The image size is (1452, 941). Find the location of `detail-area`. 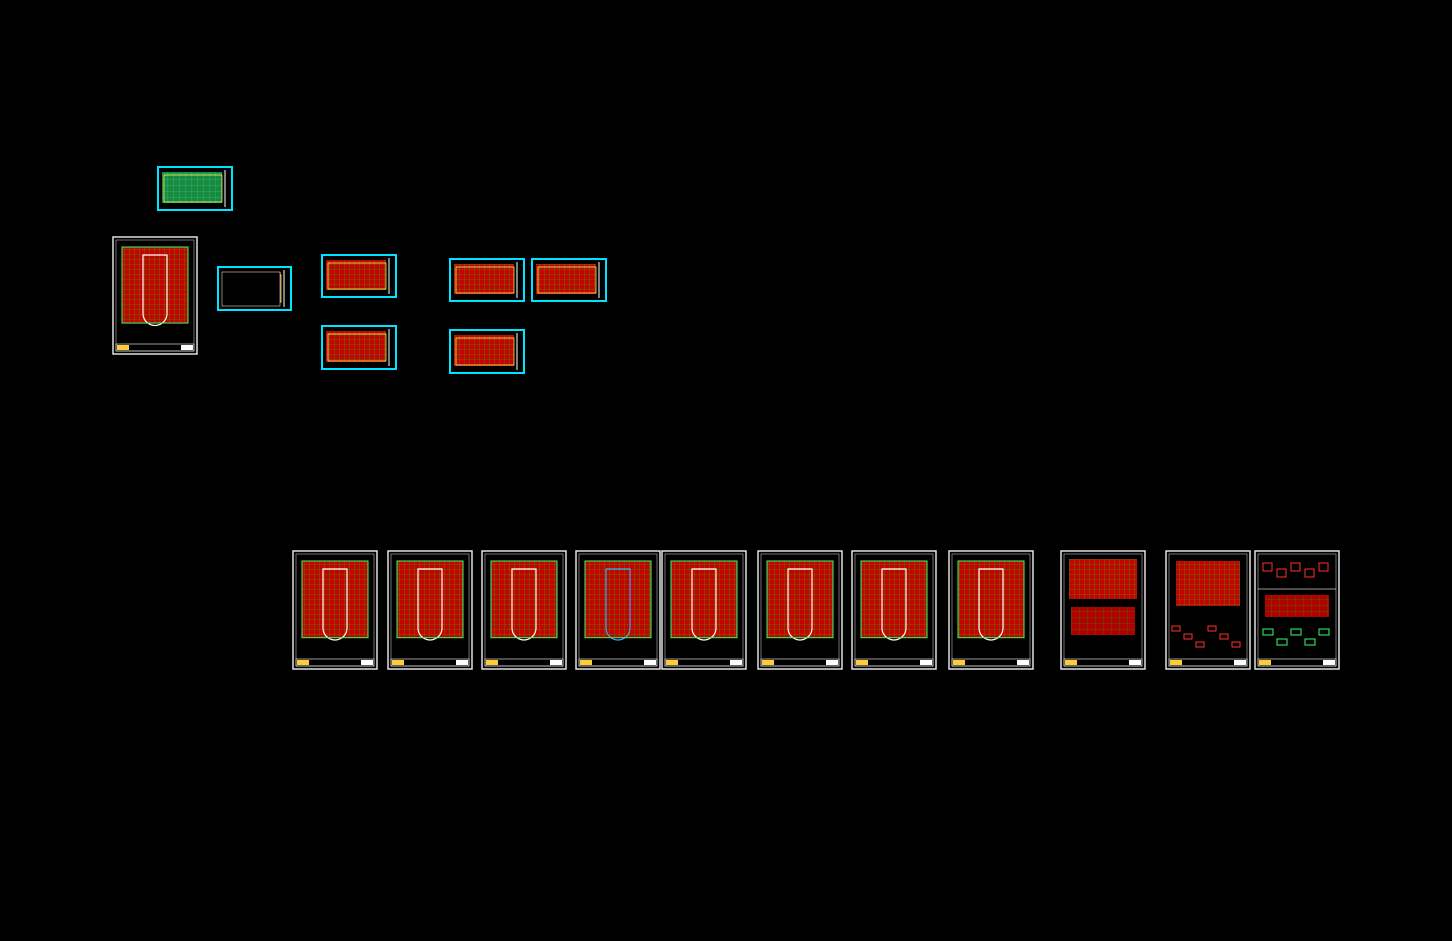

detail-area is located at coordinates (251, 289).